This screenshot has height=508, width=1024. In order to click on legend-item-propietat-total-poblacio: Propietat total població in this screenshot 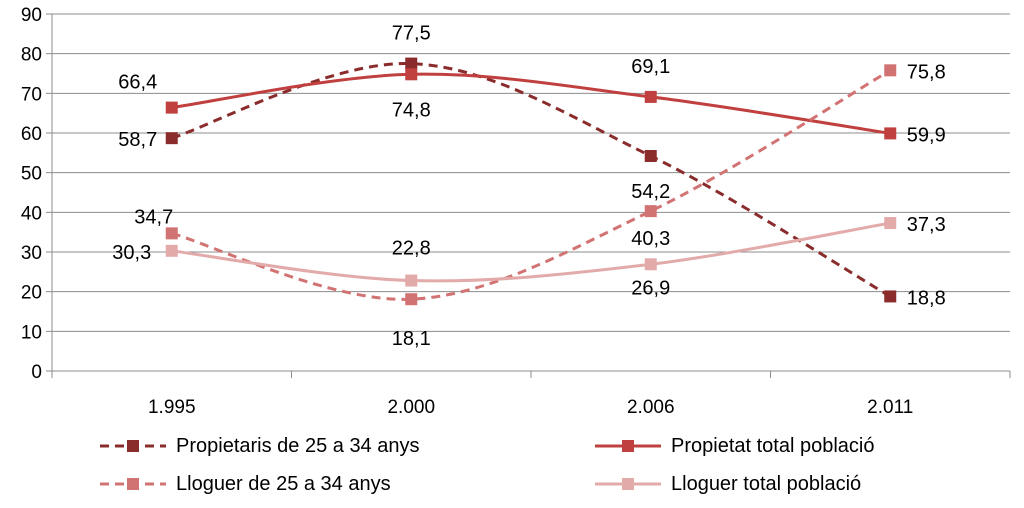, I will do `click(734, 446)`.